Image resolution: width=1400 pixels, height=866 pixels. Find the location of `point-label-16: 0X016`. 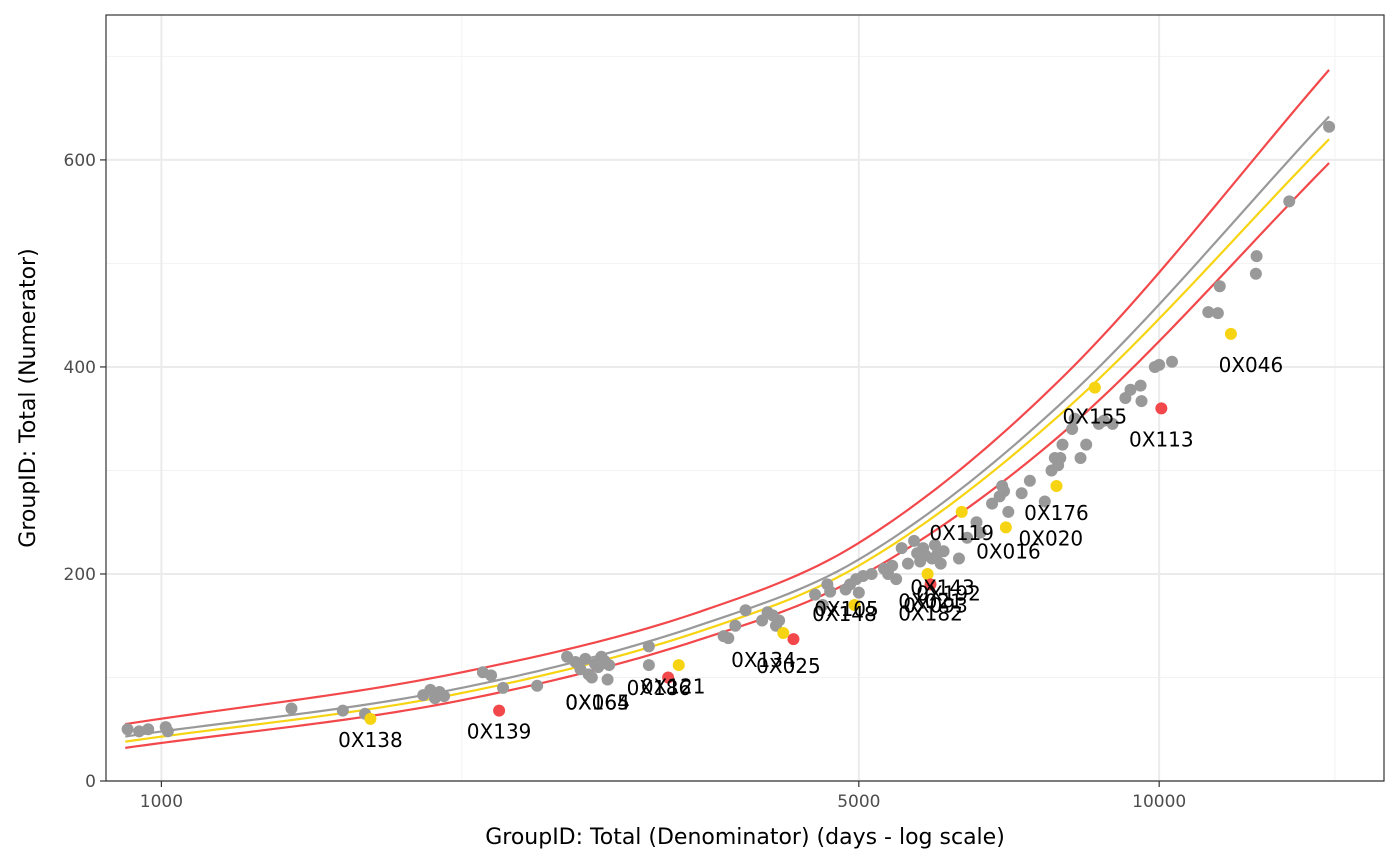

point-label-16: 0X016 is located at coordinates (1008, 552).